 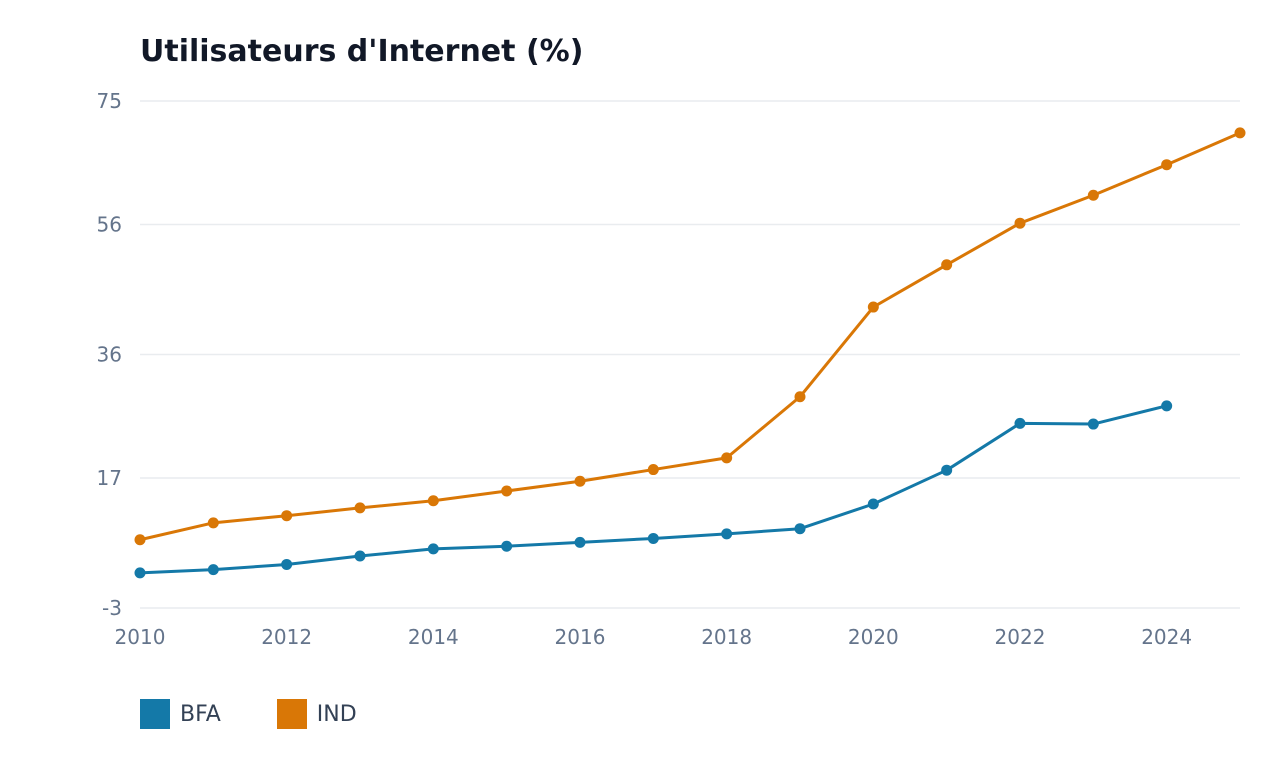 I want to click on y-tick-label: 75, so click(x=109, y=101).